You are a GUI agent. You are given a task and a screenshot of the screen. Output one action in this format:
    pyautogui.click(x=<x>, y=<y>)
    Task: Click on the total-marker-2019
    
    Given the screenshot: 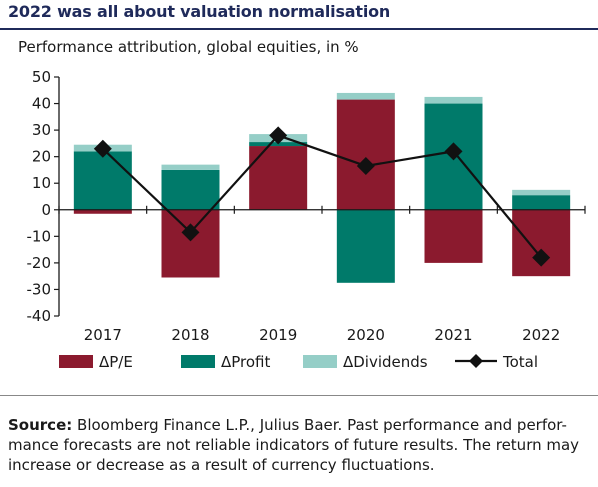 What is the action you would take?
    pyautogui.click(x=278, y=135)
    